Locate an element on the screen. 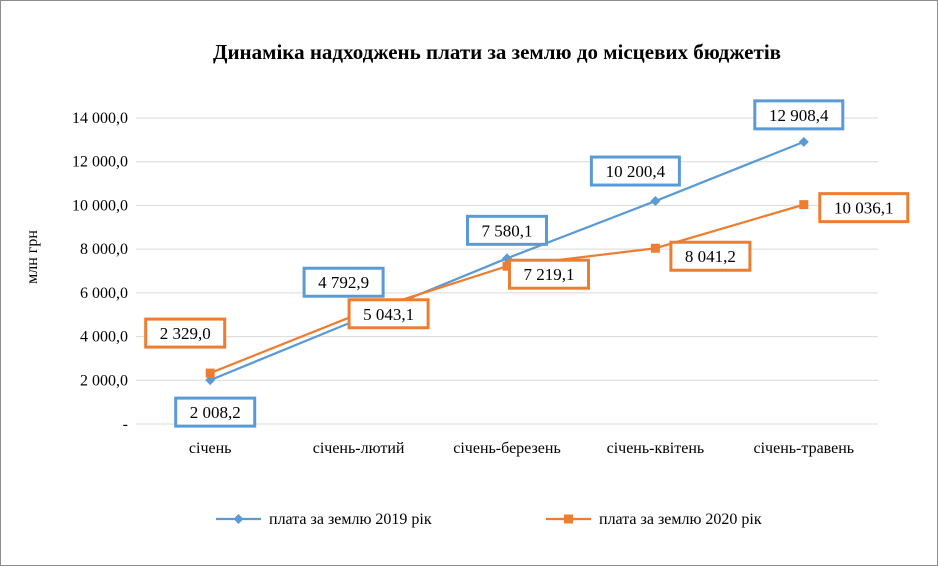  data-label-text: 7 580,1 is located at coordinates (507, 230).